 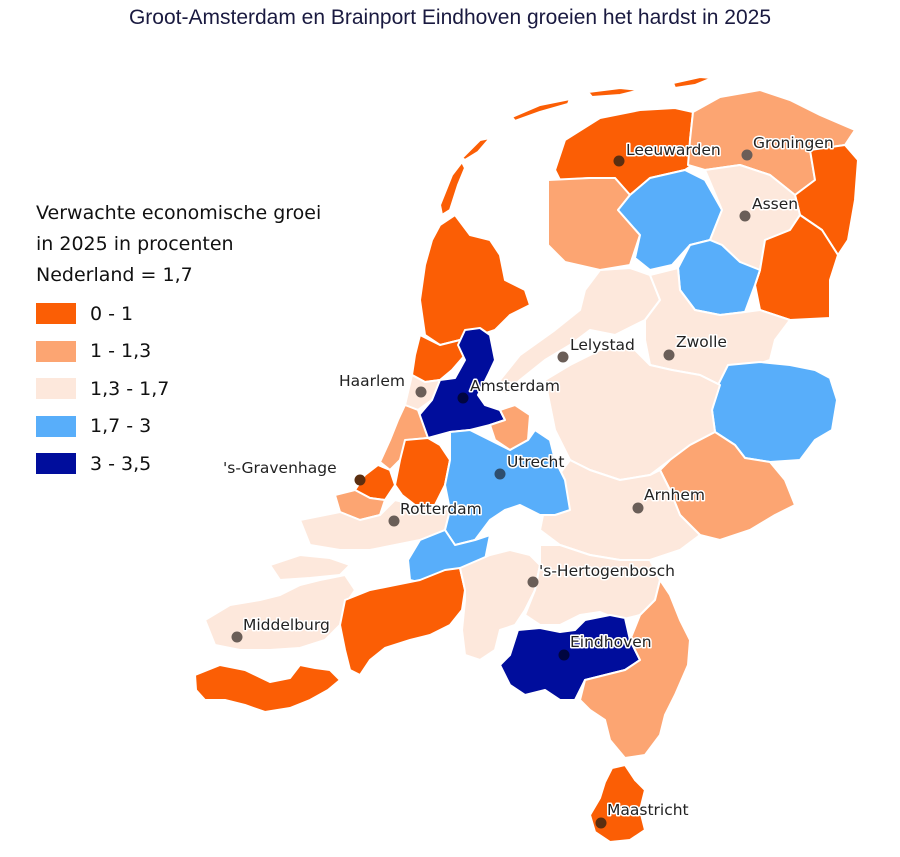 What do you see at coordinates (475, 280) in the screenshot?
I see `region-kop-noord-holland` at bounding box center [475, 280].